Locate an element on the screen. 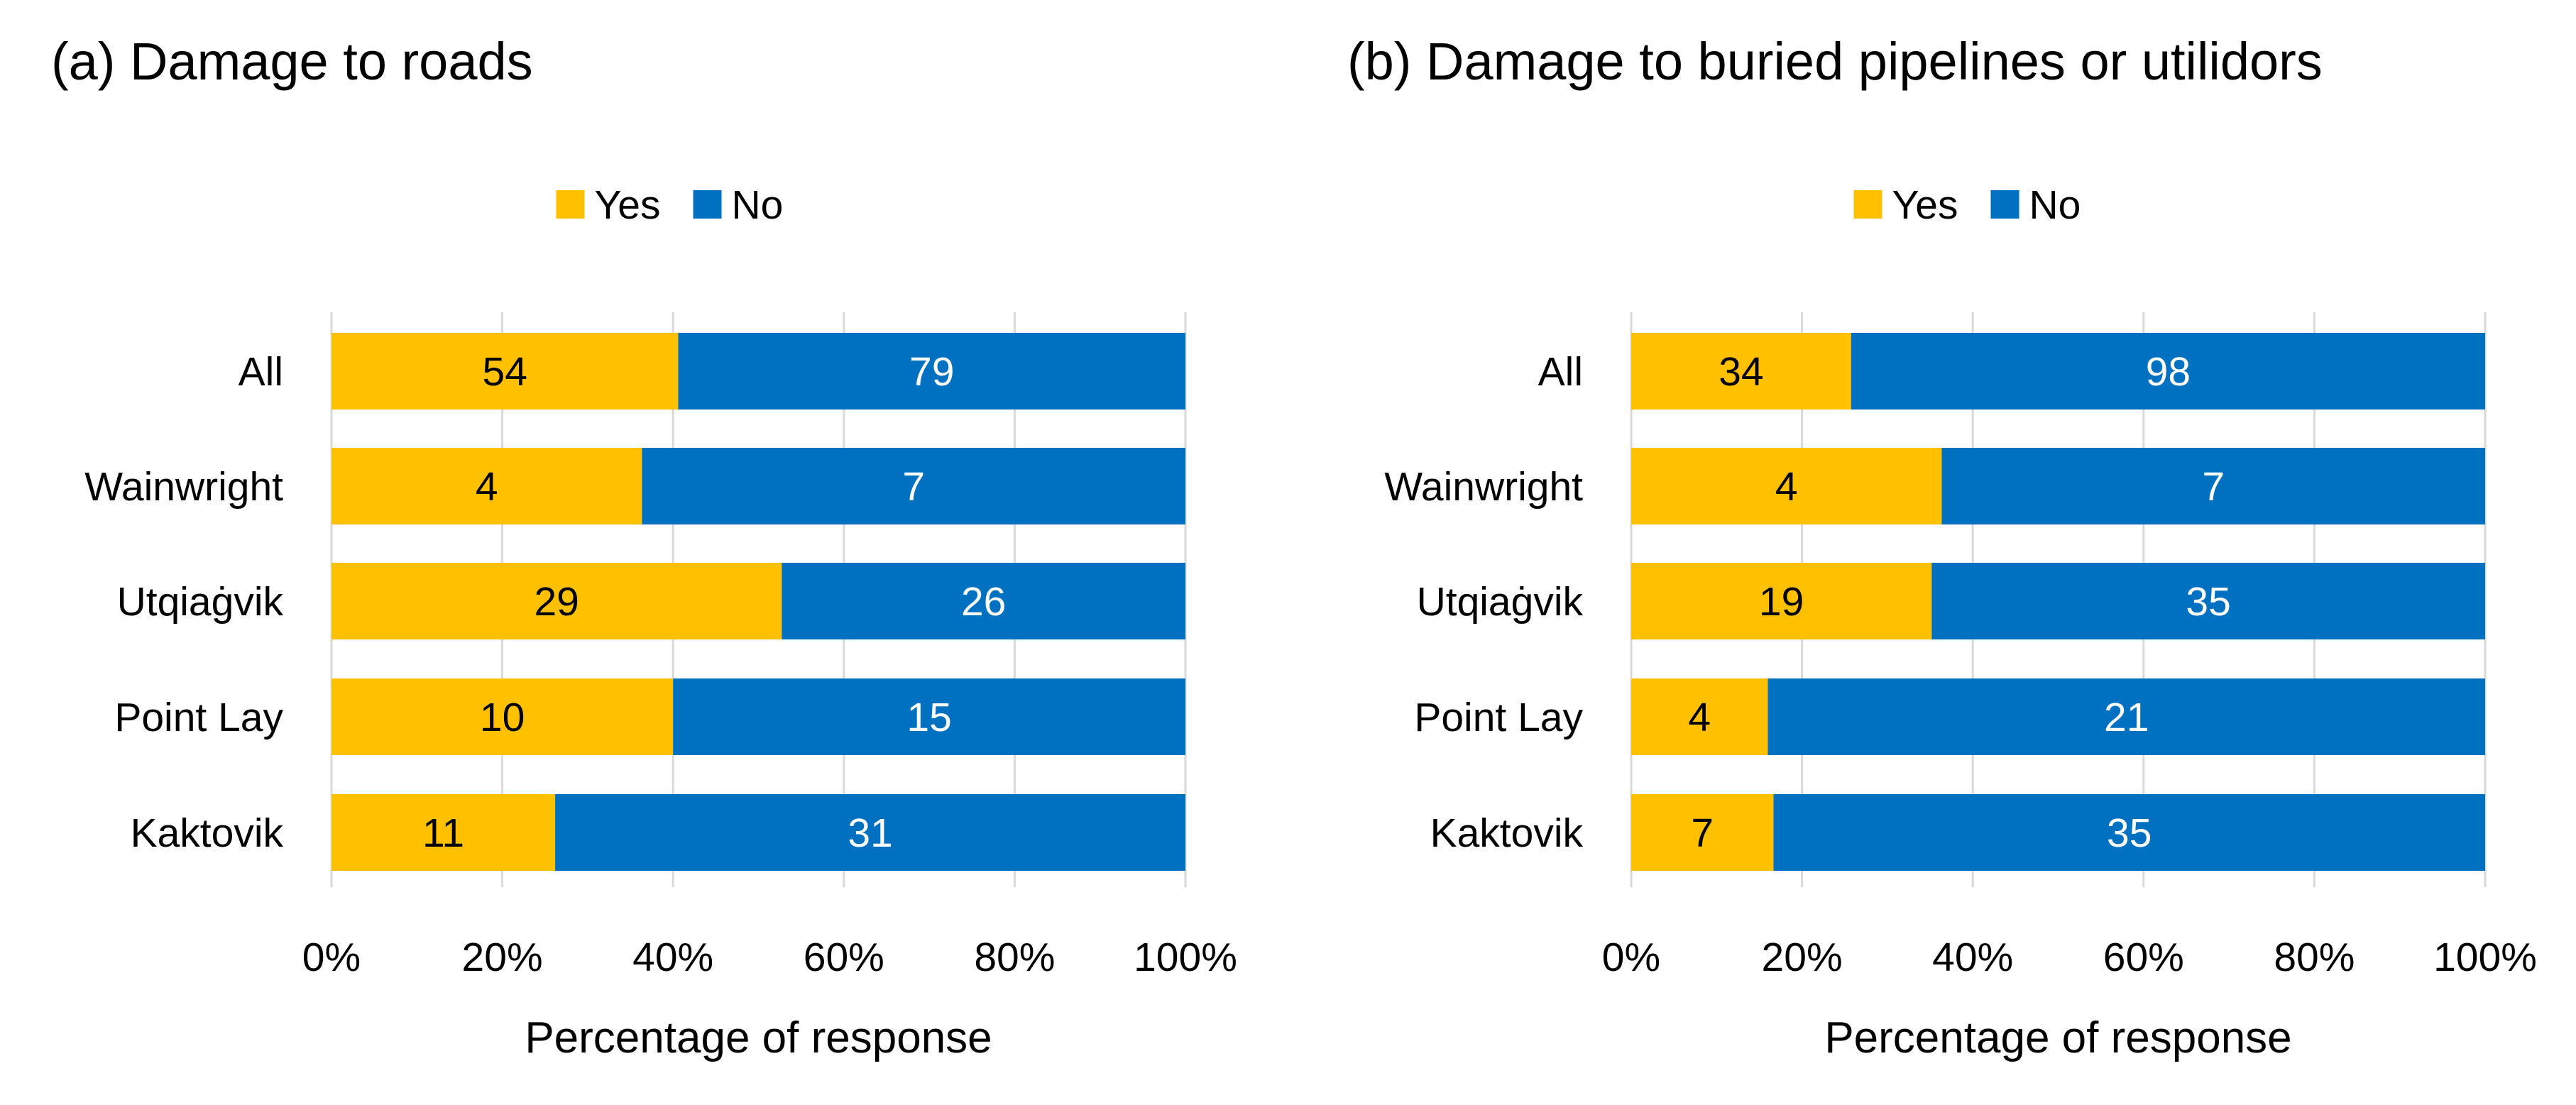  data-label-yes: 11 is located at coordinates (443, 833).